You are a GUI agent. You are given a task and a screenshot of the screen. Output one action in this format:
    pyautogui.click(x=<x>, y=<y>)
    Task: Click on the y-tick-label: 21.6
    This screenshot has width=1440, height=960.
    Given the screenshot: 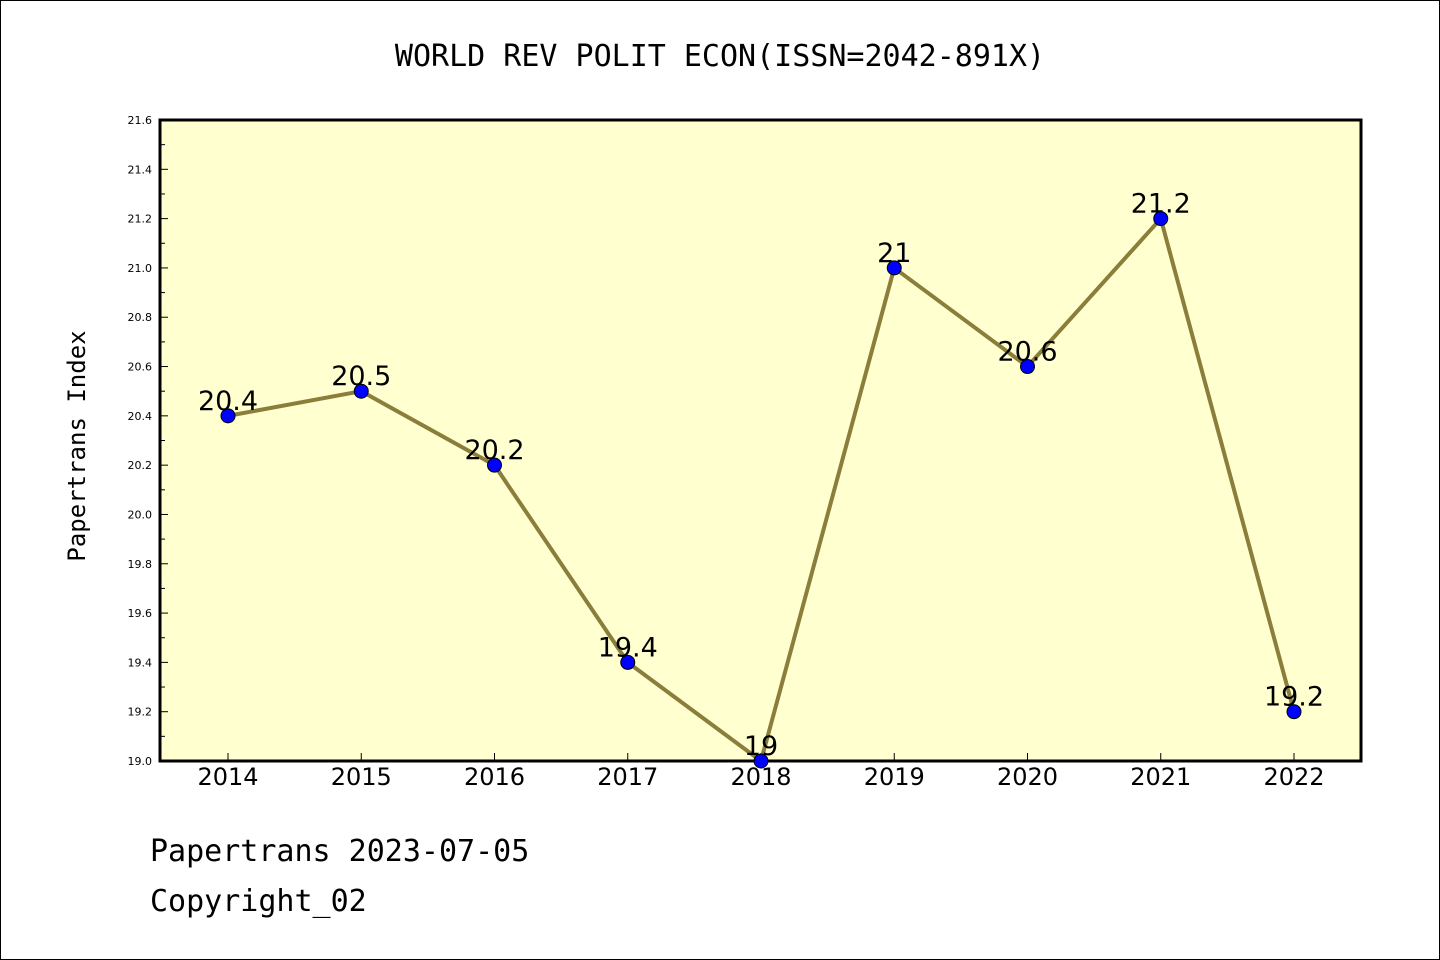 What is the action you would take?
    pyautogui.click(x=140, y=120)
    